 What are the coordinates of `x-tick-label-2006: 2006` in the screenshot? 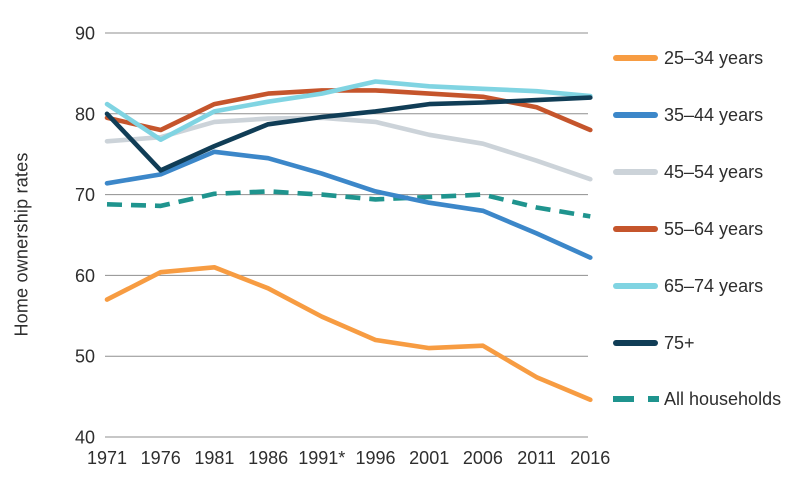 It's located at (483, 458).